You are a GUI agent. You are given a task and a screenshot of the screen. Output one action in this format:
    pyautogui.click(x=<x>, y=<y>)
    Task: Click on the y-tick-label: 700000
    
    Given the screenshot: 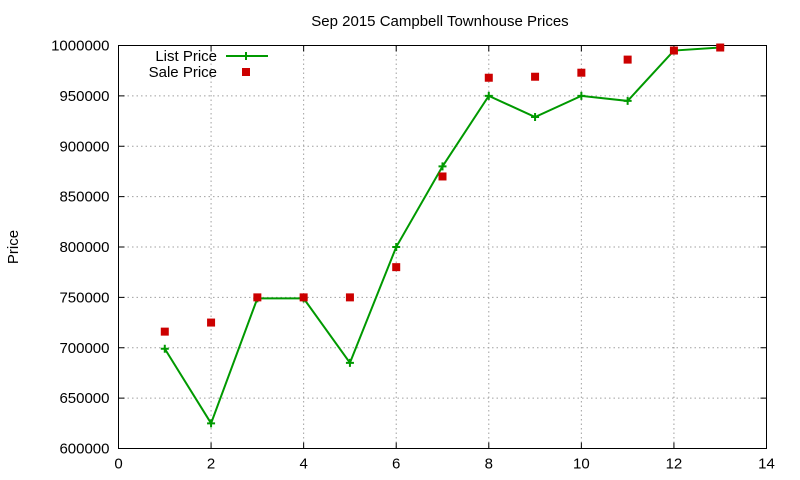 What is the action you would take?
    pyautogui.click(x=84, y=348)
    